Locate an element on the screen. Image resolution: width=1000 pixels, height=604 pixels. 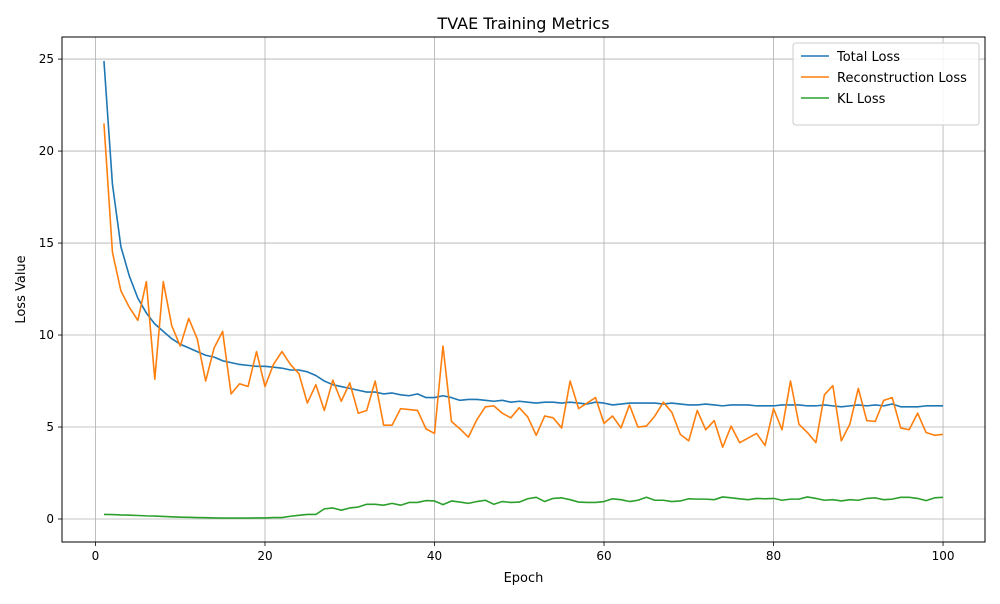
y-tick-label: 10 is located at coordinates (46, 335).